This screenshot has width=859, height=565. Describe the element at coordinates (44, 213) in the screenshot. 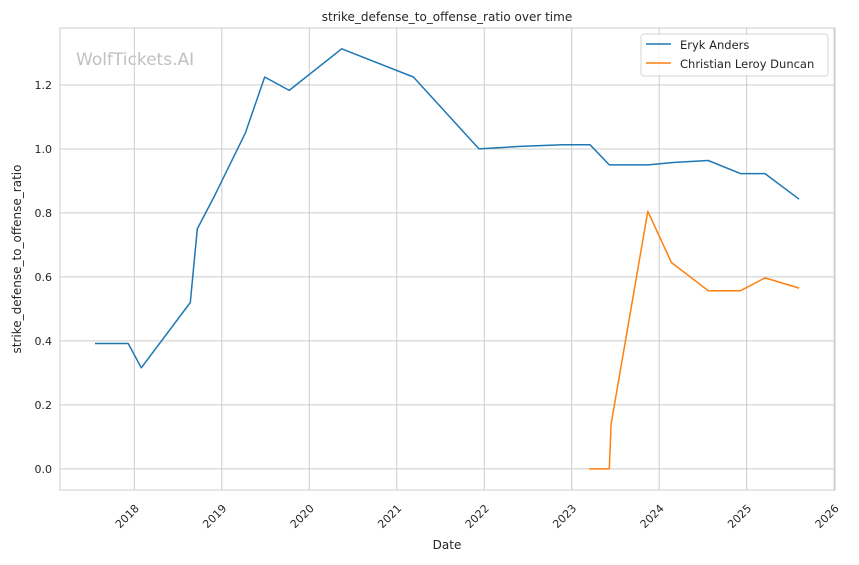

I see `y-tick-label: 0.8` at that location.